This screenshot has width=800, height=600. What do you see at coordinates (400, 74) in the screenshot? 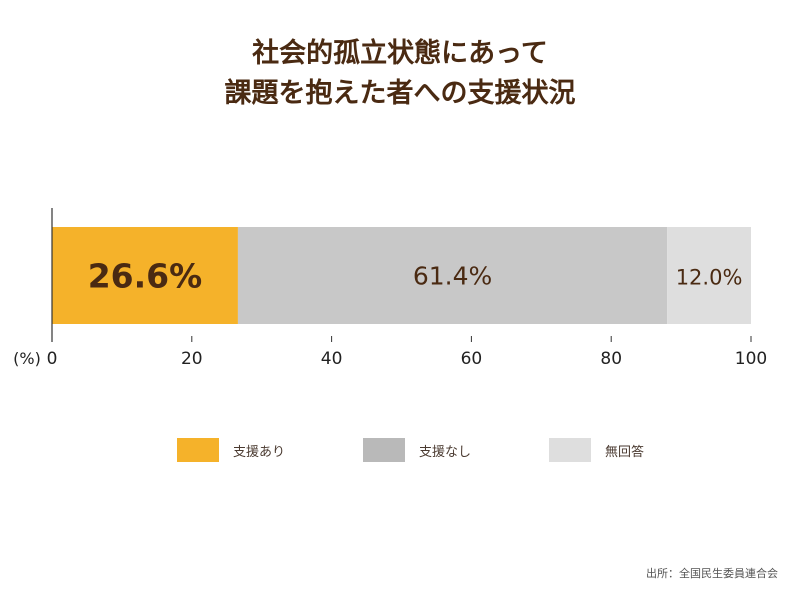
I see `chart-title: 社会的孤立状態にあって 課題を抱えた者への支援状況` at bounding box center [400, 74].